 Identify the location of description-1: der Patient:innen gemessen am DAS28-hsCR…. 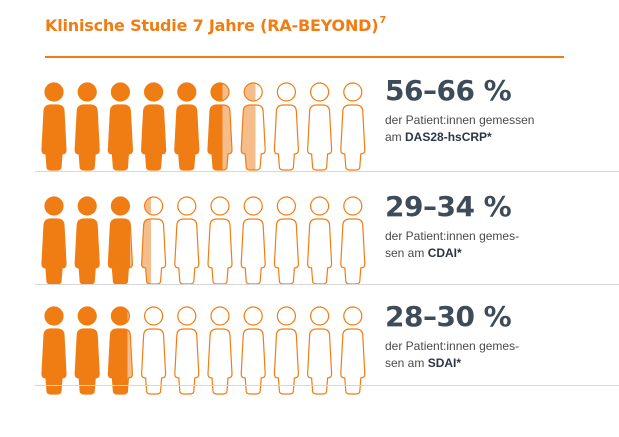
(460, 128).